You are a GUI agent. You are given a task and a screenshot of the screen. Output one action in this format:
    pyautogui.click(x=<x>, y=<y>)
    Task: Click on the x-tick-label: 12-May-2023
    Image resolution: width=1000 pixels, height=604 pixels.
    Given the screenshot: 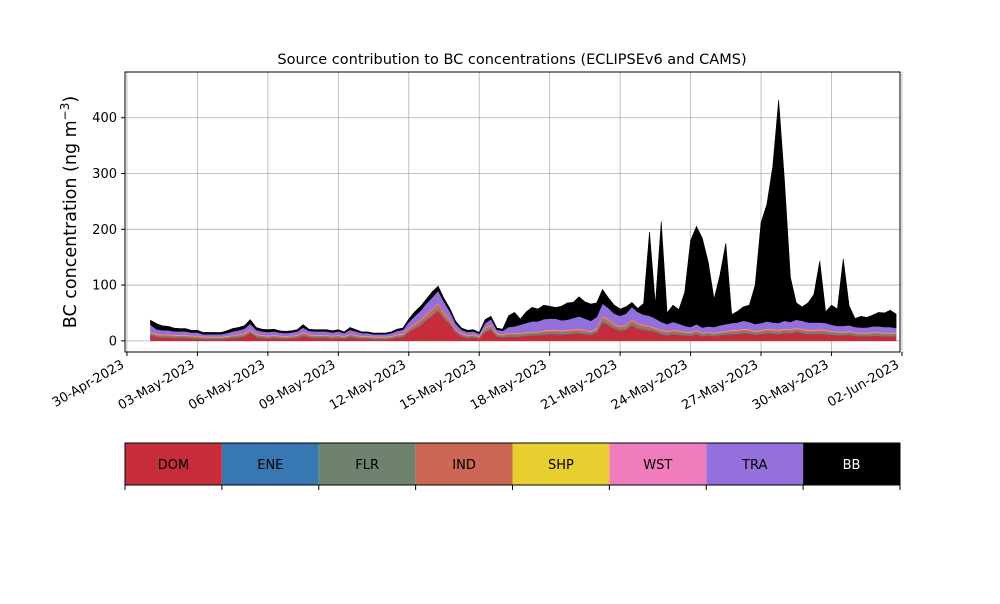 What is the action you would take?
    pyautogui.click(x=368, y=385)
    